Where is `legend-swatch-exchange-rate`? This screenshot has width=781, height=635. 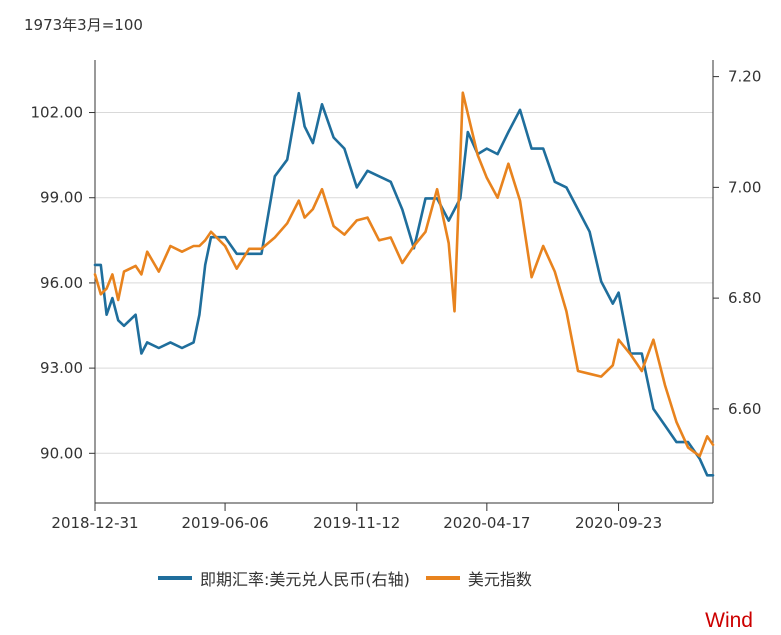 legend-swatch-exchange-rate is located at coordinates (175, 578).